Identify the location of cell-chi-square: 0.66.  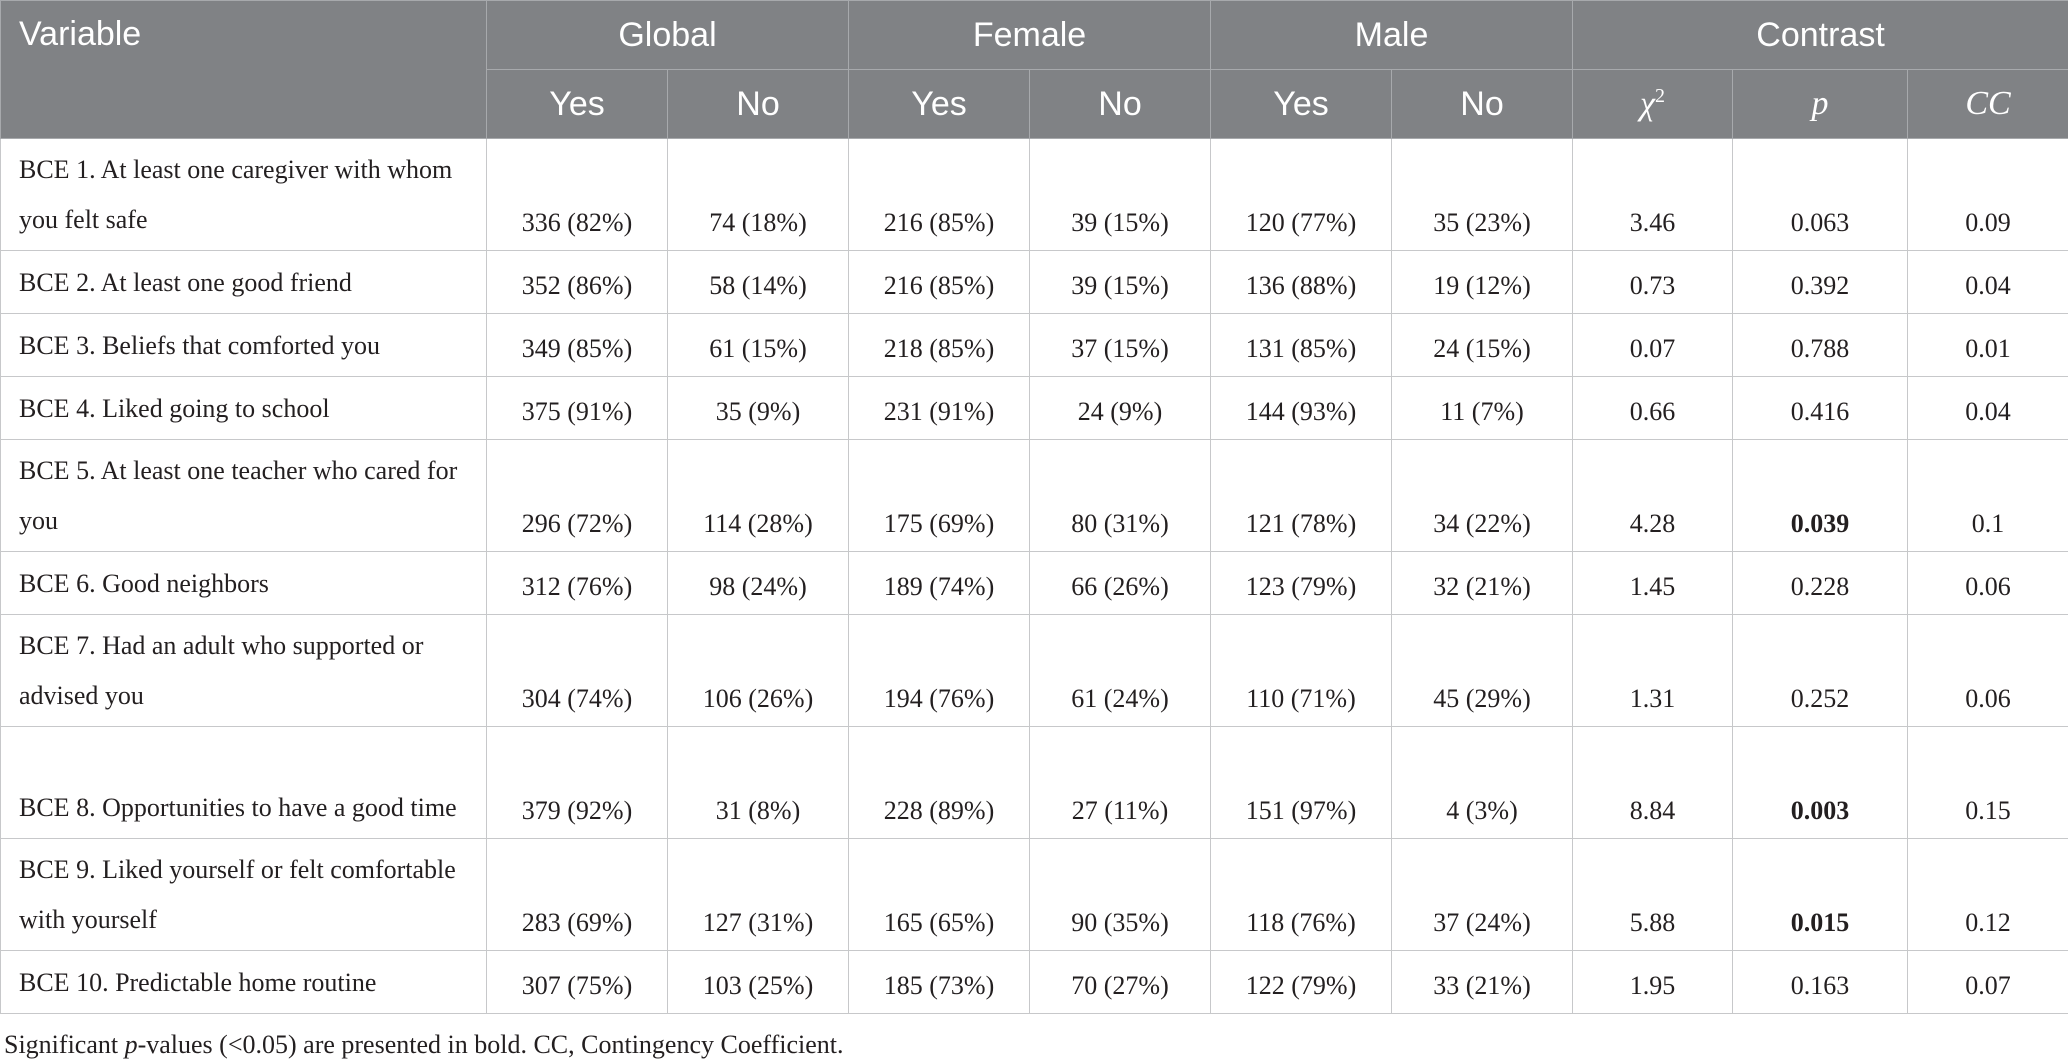
(1653, 408).